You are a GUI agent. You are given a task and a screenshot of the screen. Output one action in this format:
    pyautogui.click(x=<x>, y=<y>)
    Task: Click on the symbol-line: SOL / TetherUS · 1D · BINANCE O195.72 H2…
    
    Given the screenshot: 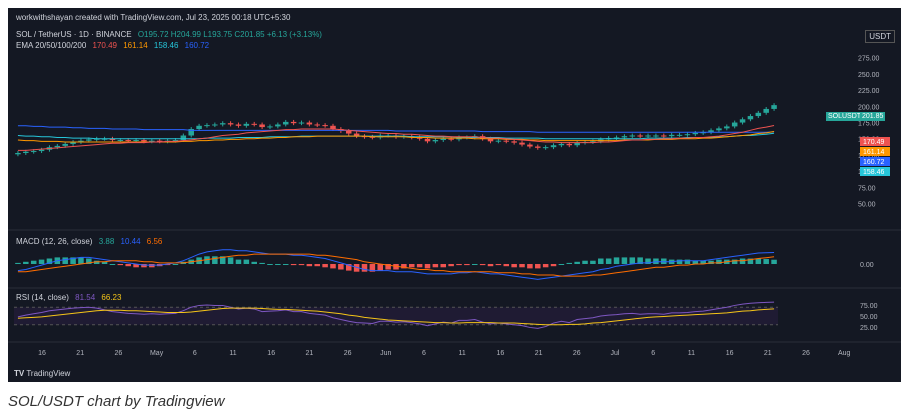 What is the action you would take?
    pyautogui.click(x=171, y=34)
    